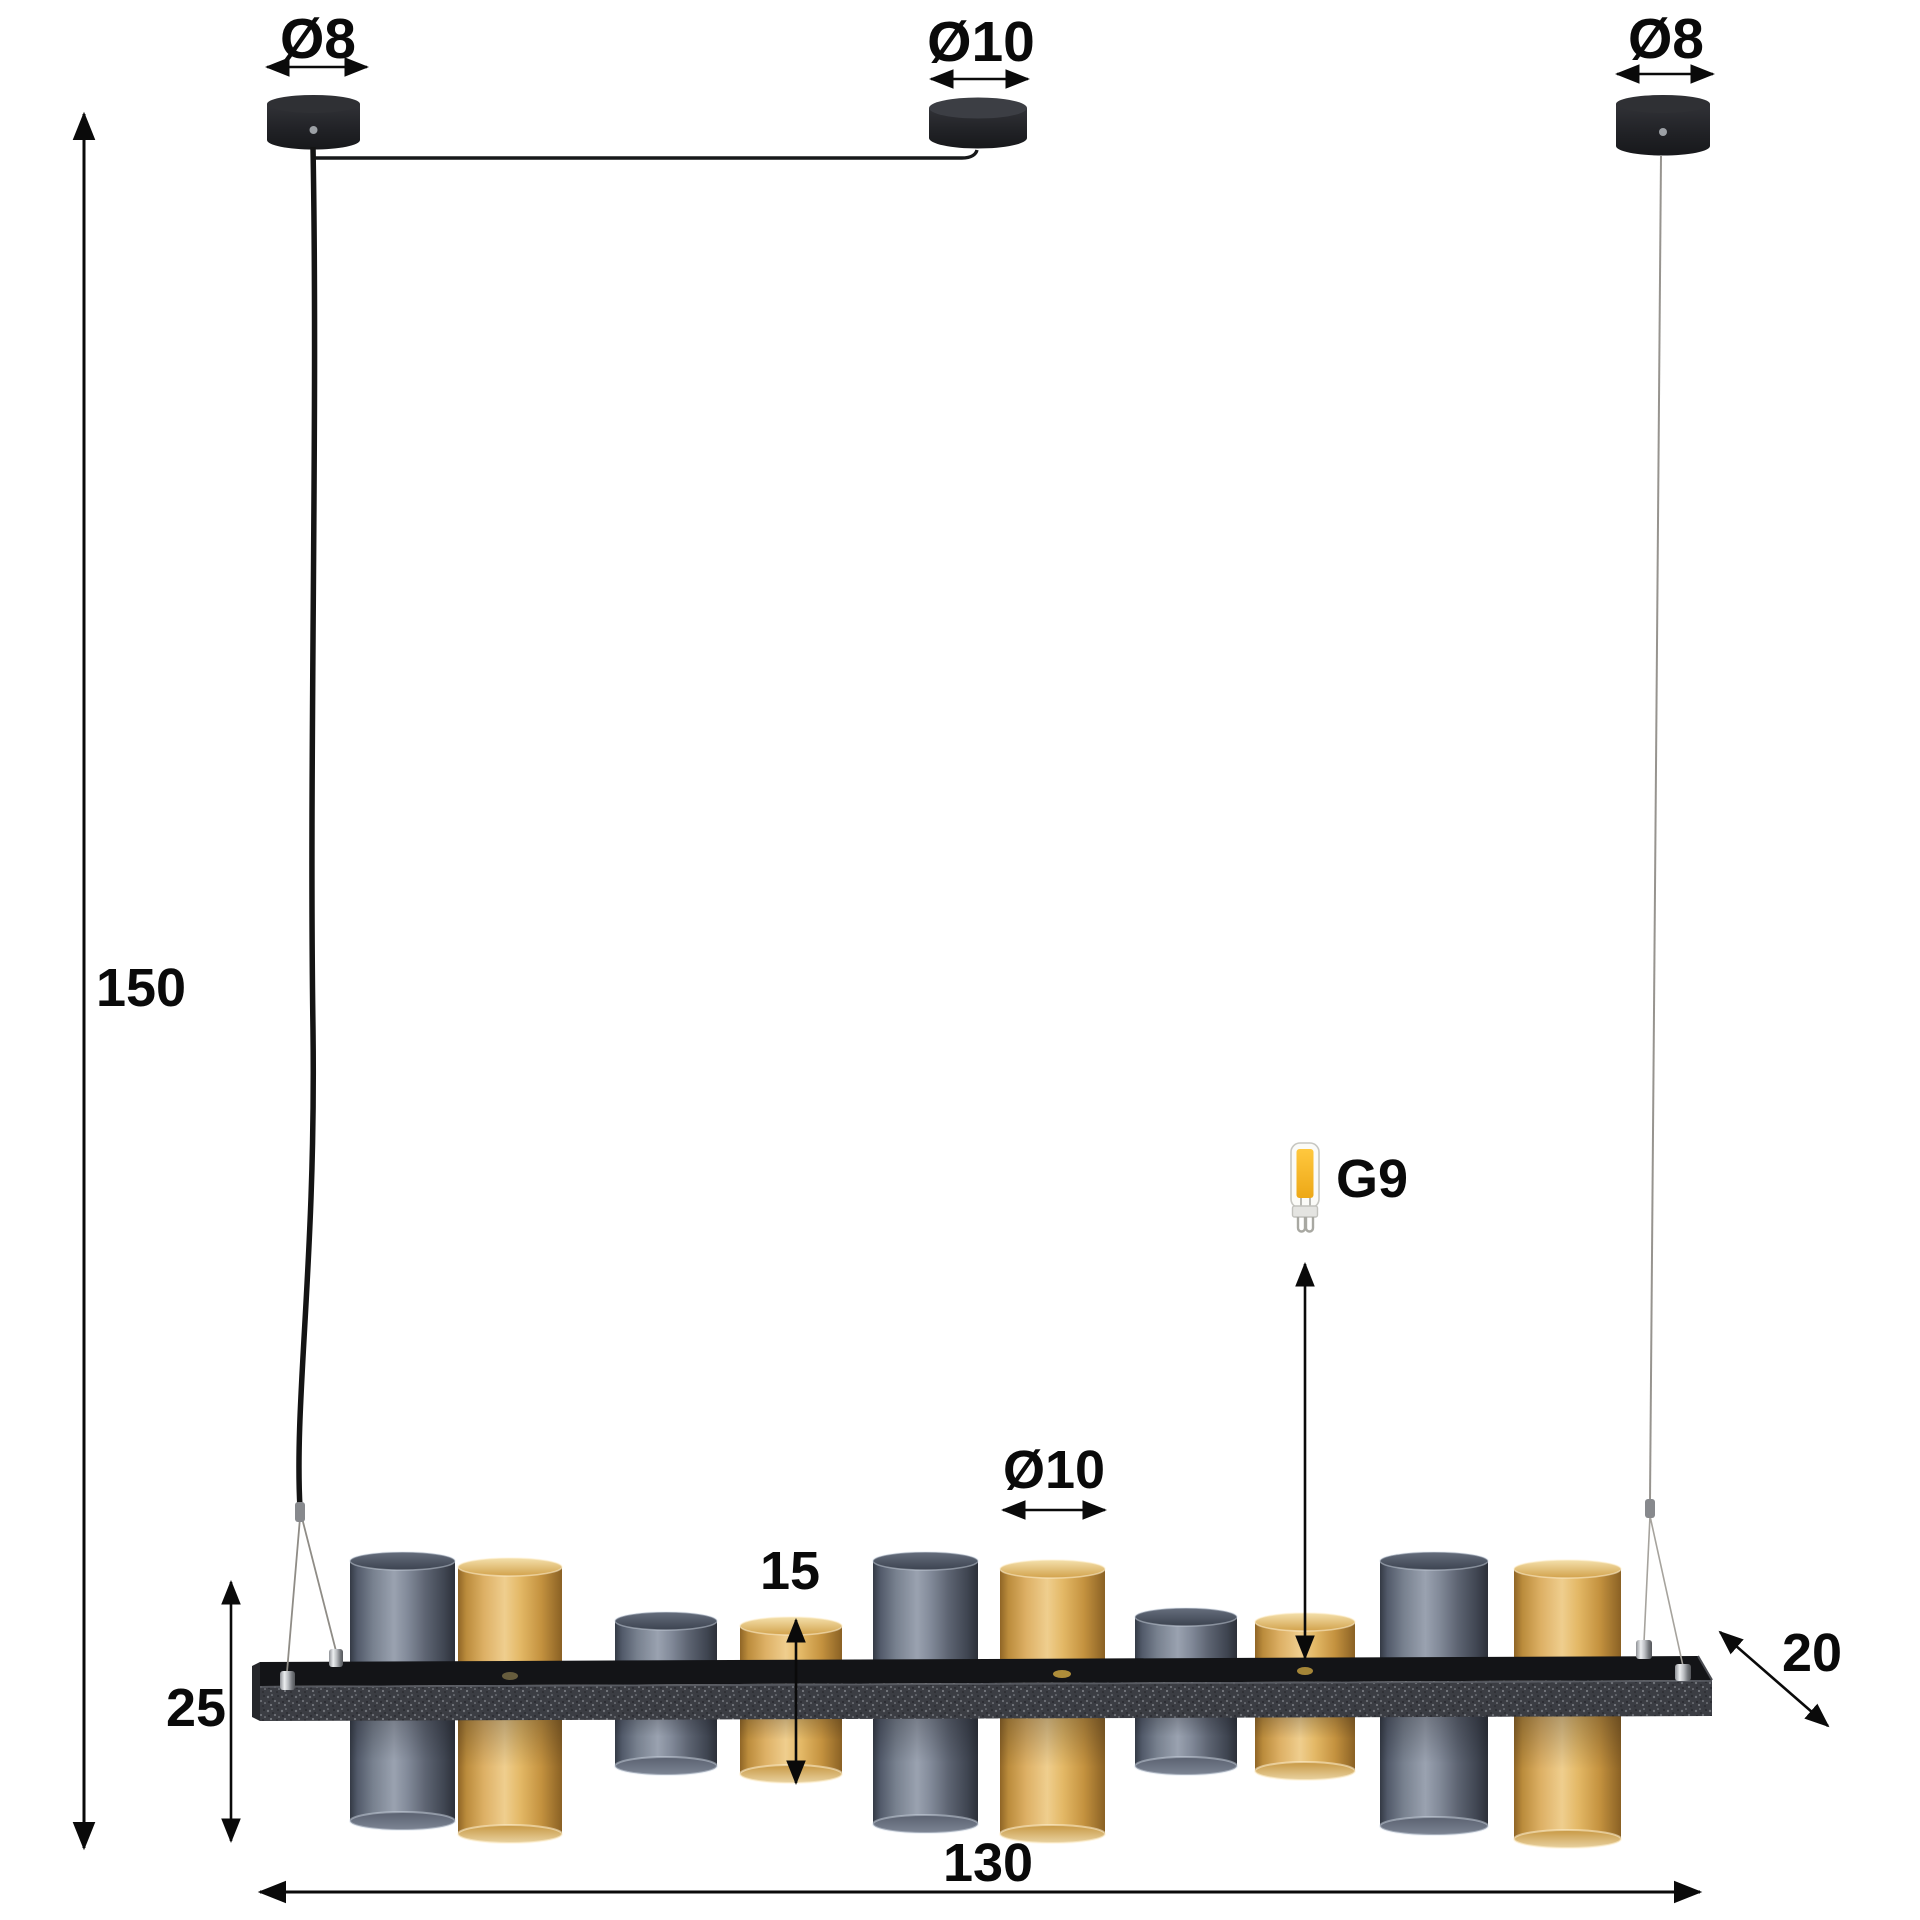 Image resolution: width=1920 pixels, height=1920 pixels. What do you see at coordinates (402, 1620) in the screenshot?
I see `glass-shade-above-smoke-tall` at bounding box center [402, 1620].